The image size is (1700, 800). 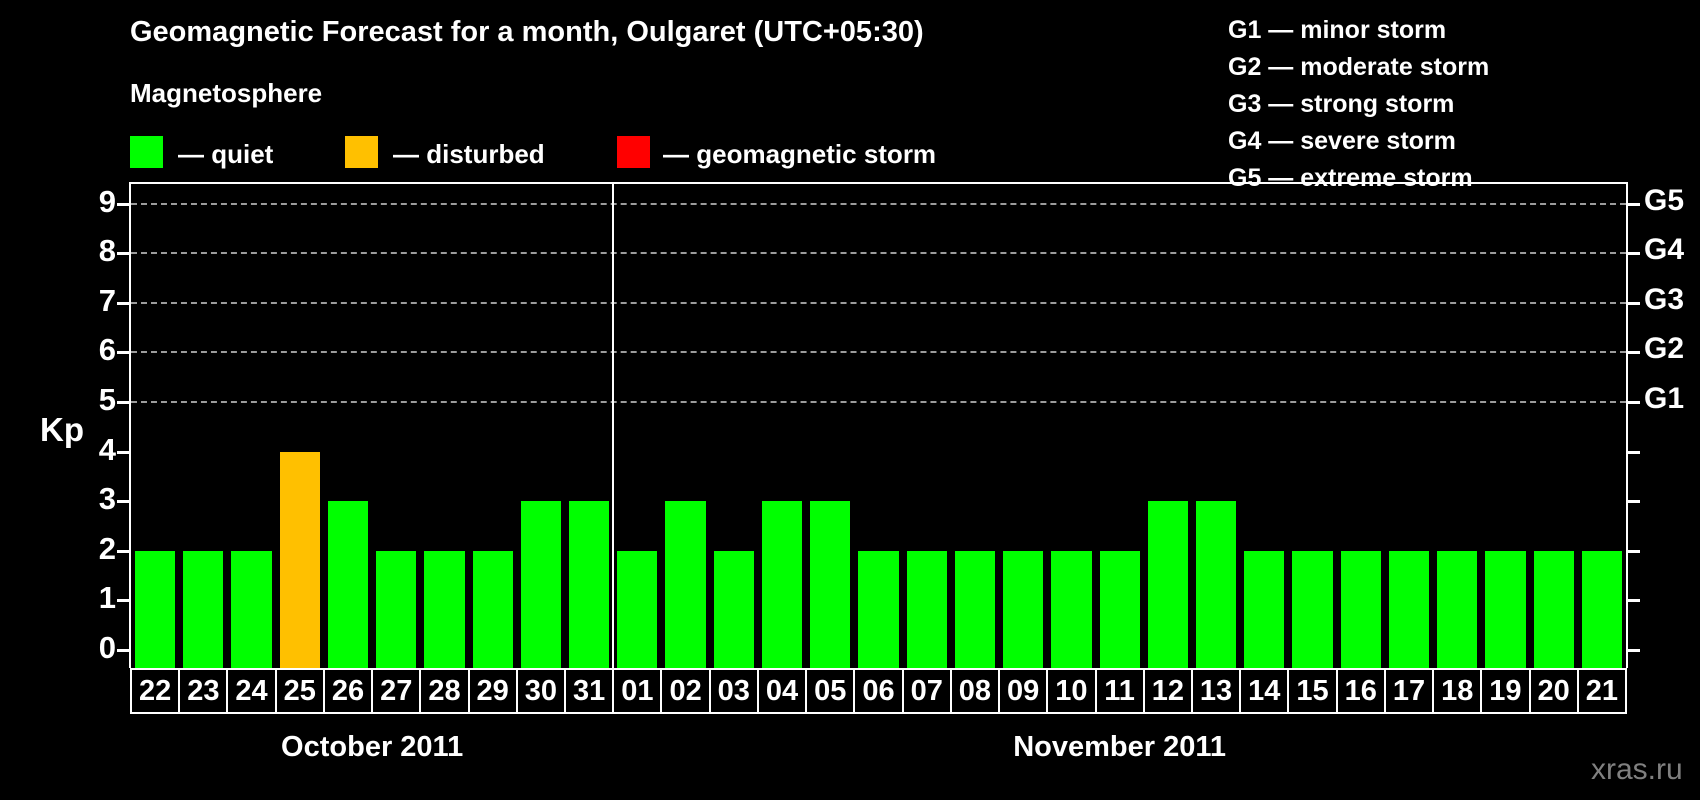 What do you see at coordinates (146, 152) in the screenshot?
I see `quiet-swatch-icon` at bounding box center [146, 152].